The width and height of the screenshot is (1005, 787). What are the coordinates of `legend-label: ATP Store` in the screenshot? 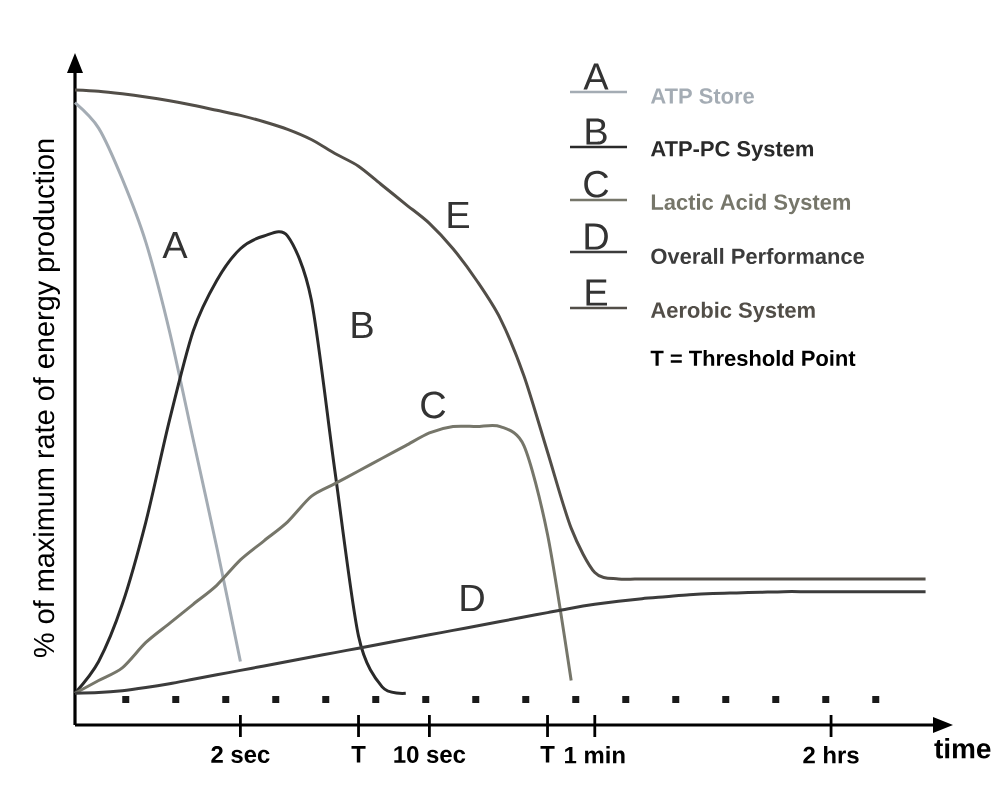 It's located at (702, 96).